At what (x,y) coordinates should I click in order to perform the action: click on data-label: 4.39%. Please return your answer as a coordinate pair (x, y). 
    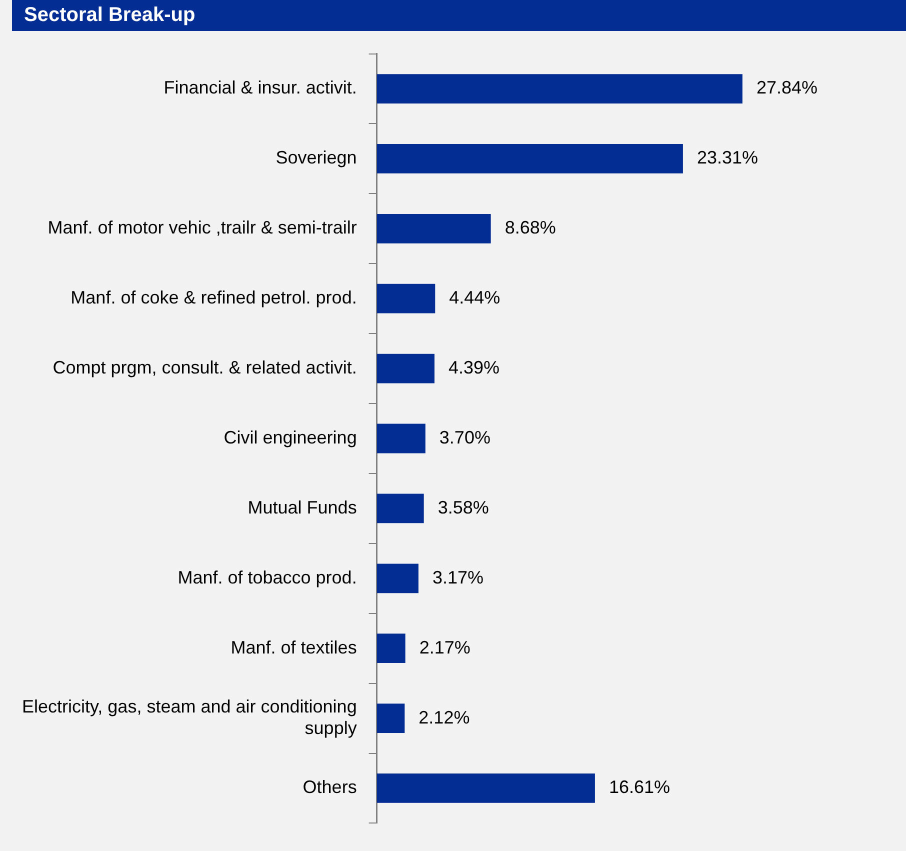
    Looking at the image, I should click on (474, 368).